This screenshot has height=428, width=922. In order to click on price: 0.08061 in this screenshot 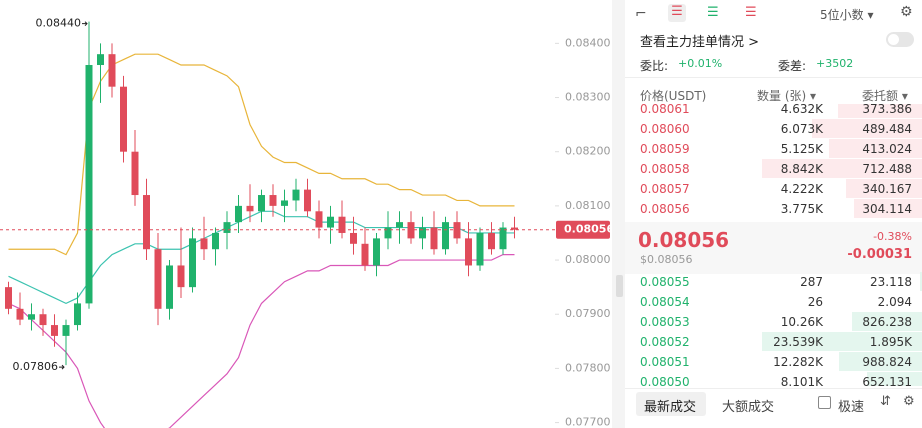, I will do `click(665, 110)`.